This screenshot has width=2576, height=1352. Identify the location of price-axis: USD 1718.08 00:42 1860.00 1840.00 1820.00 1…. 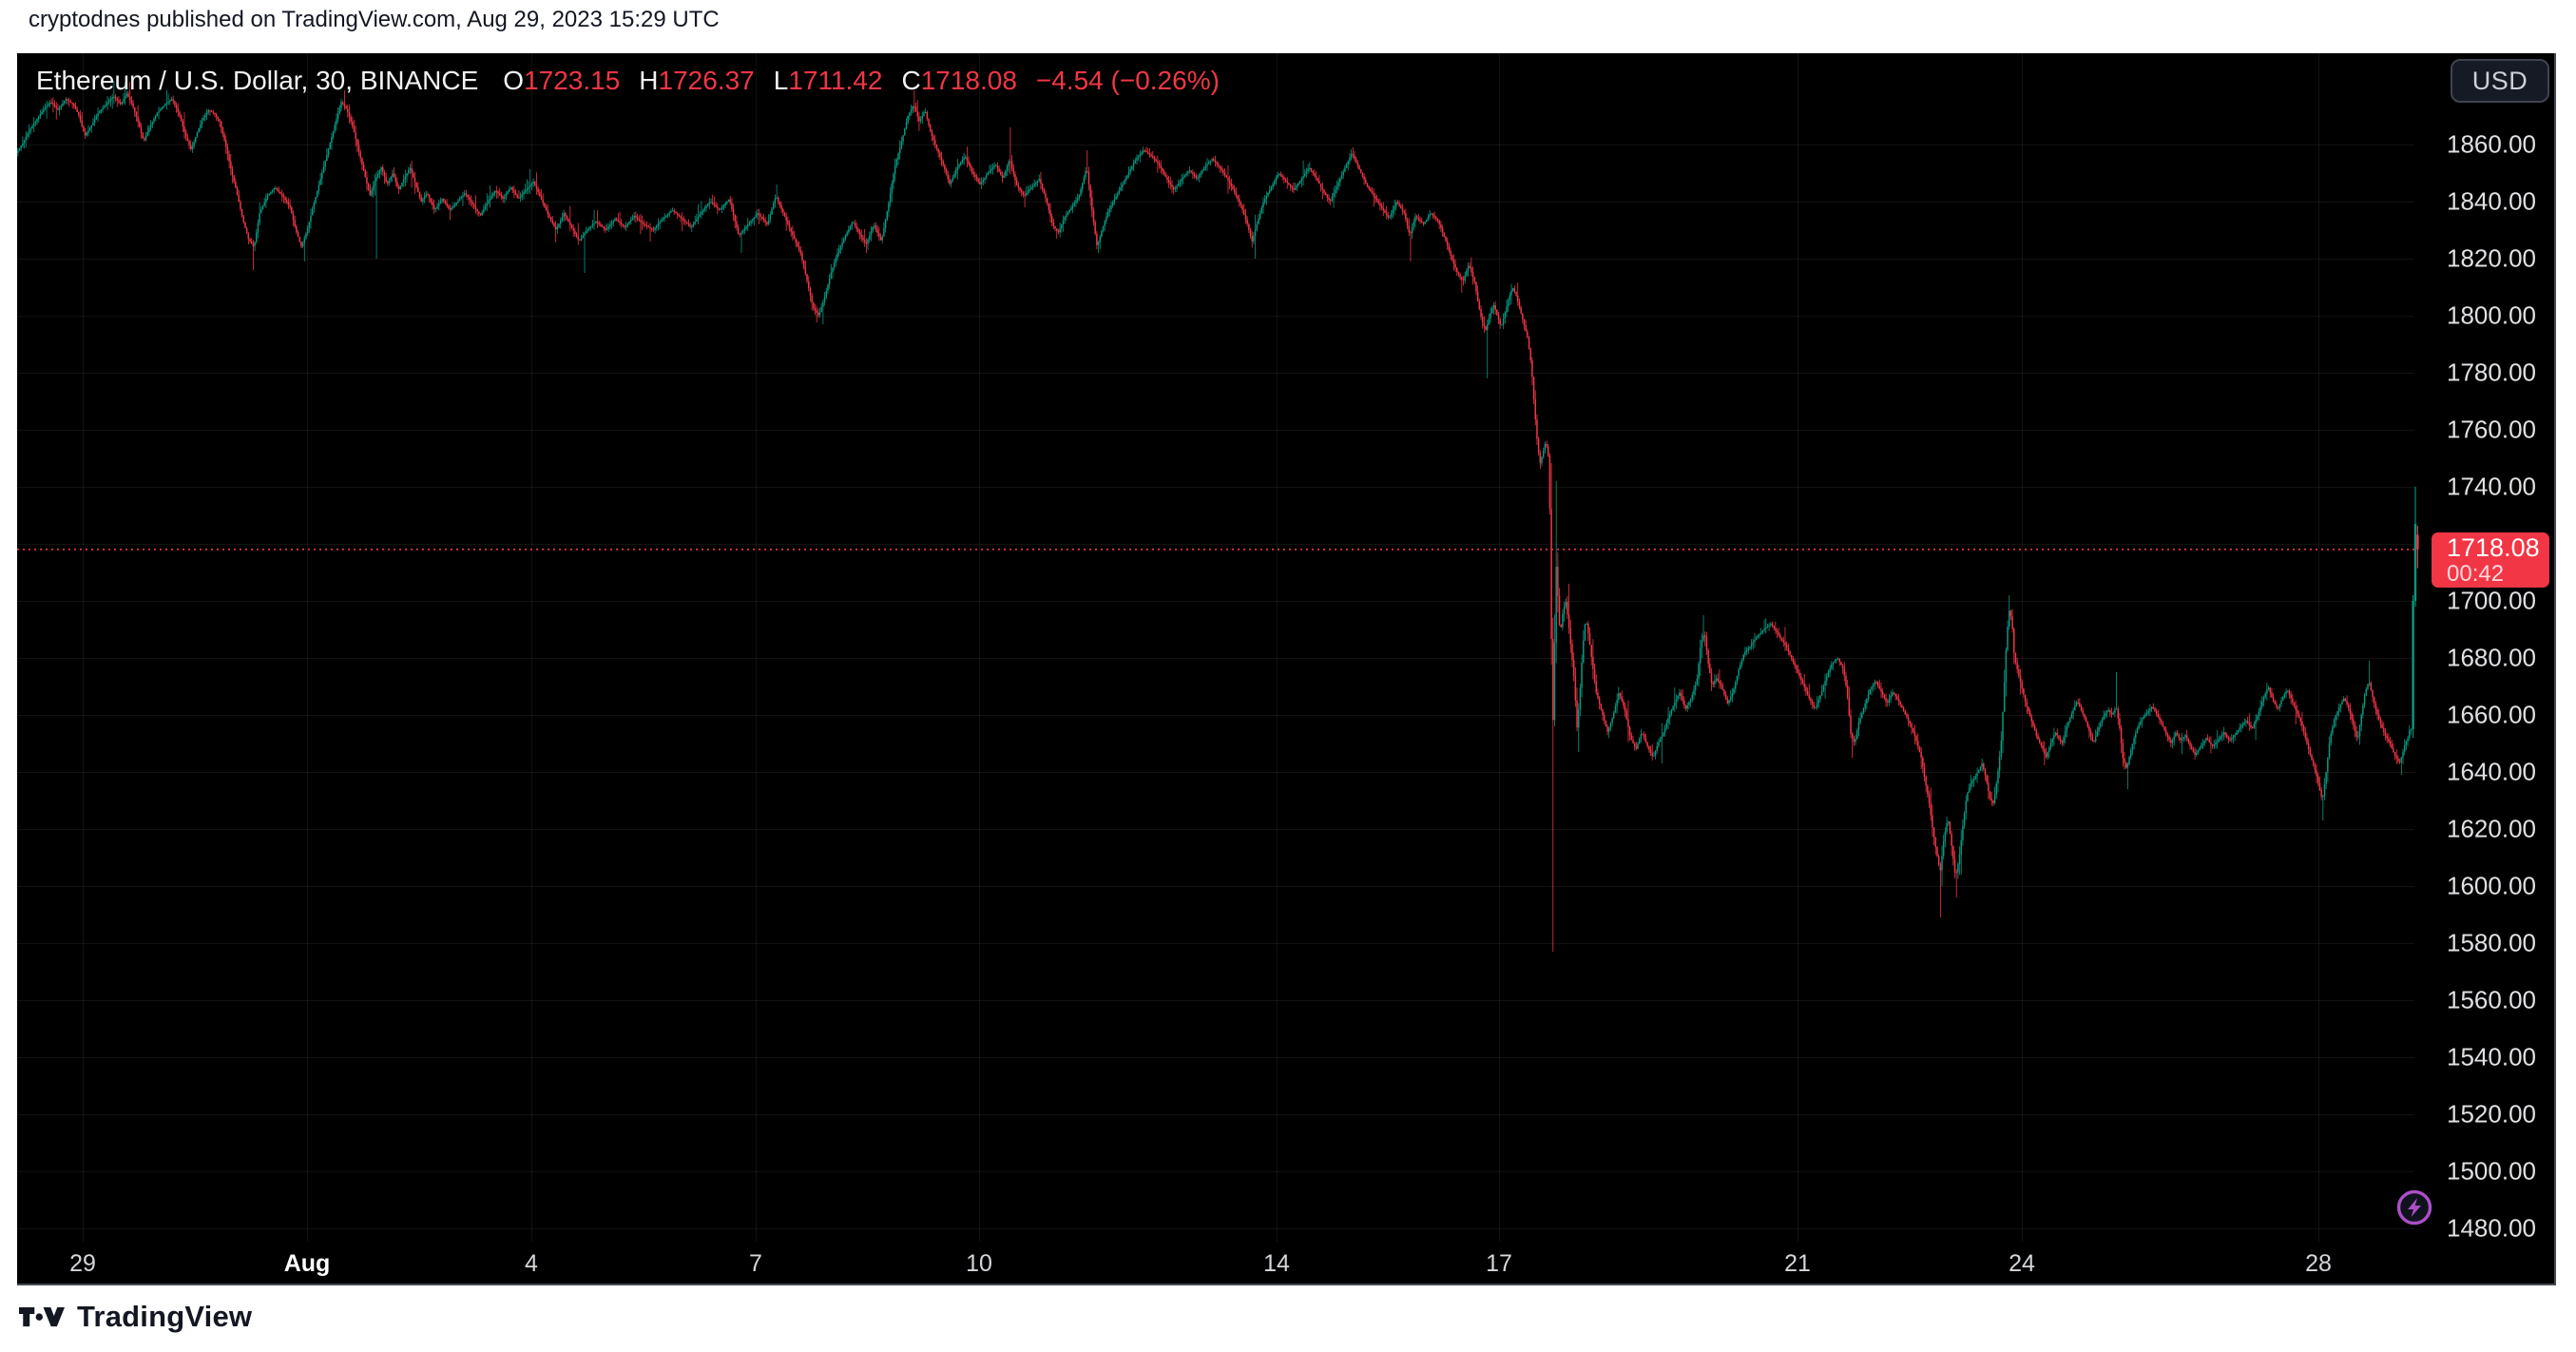
(2494, 669).